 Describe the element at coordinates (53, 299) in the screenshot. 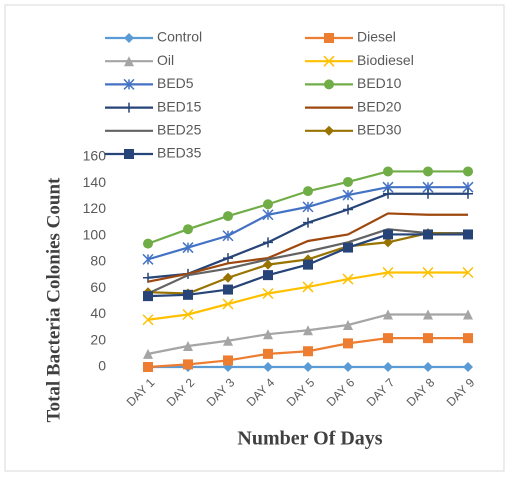

I see `y-axis-title: Total Bacteria Colonies Count` at that location.